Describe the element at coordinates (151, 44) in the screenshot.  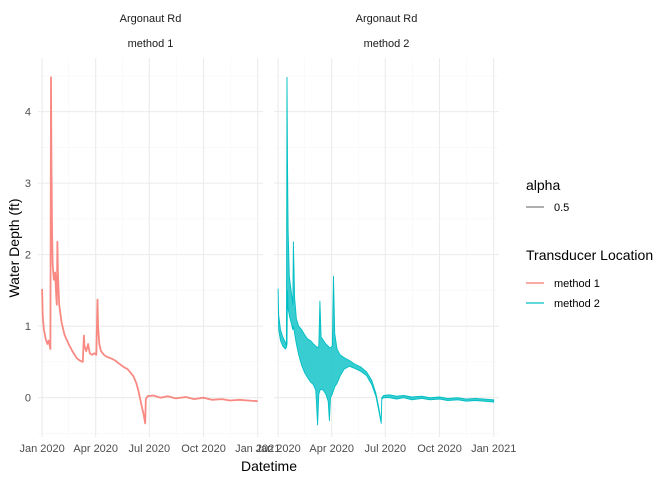
I see `strip-label-method: method 1` at that location.